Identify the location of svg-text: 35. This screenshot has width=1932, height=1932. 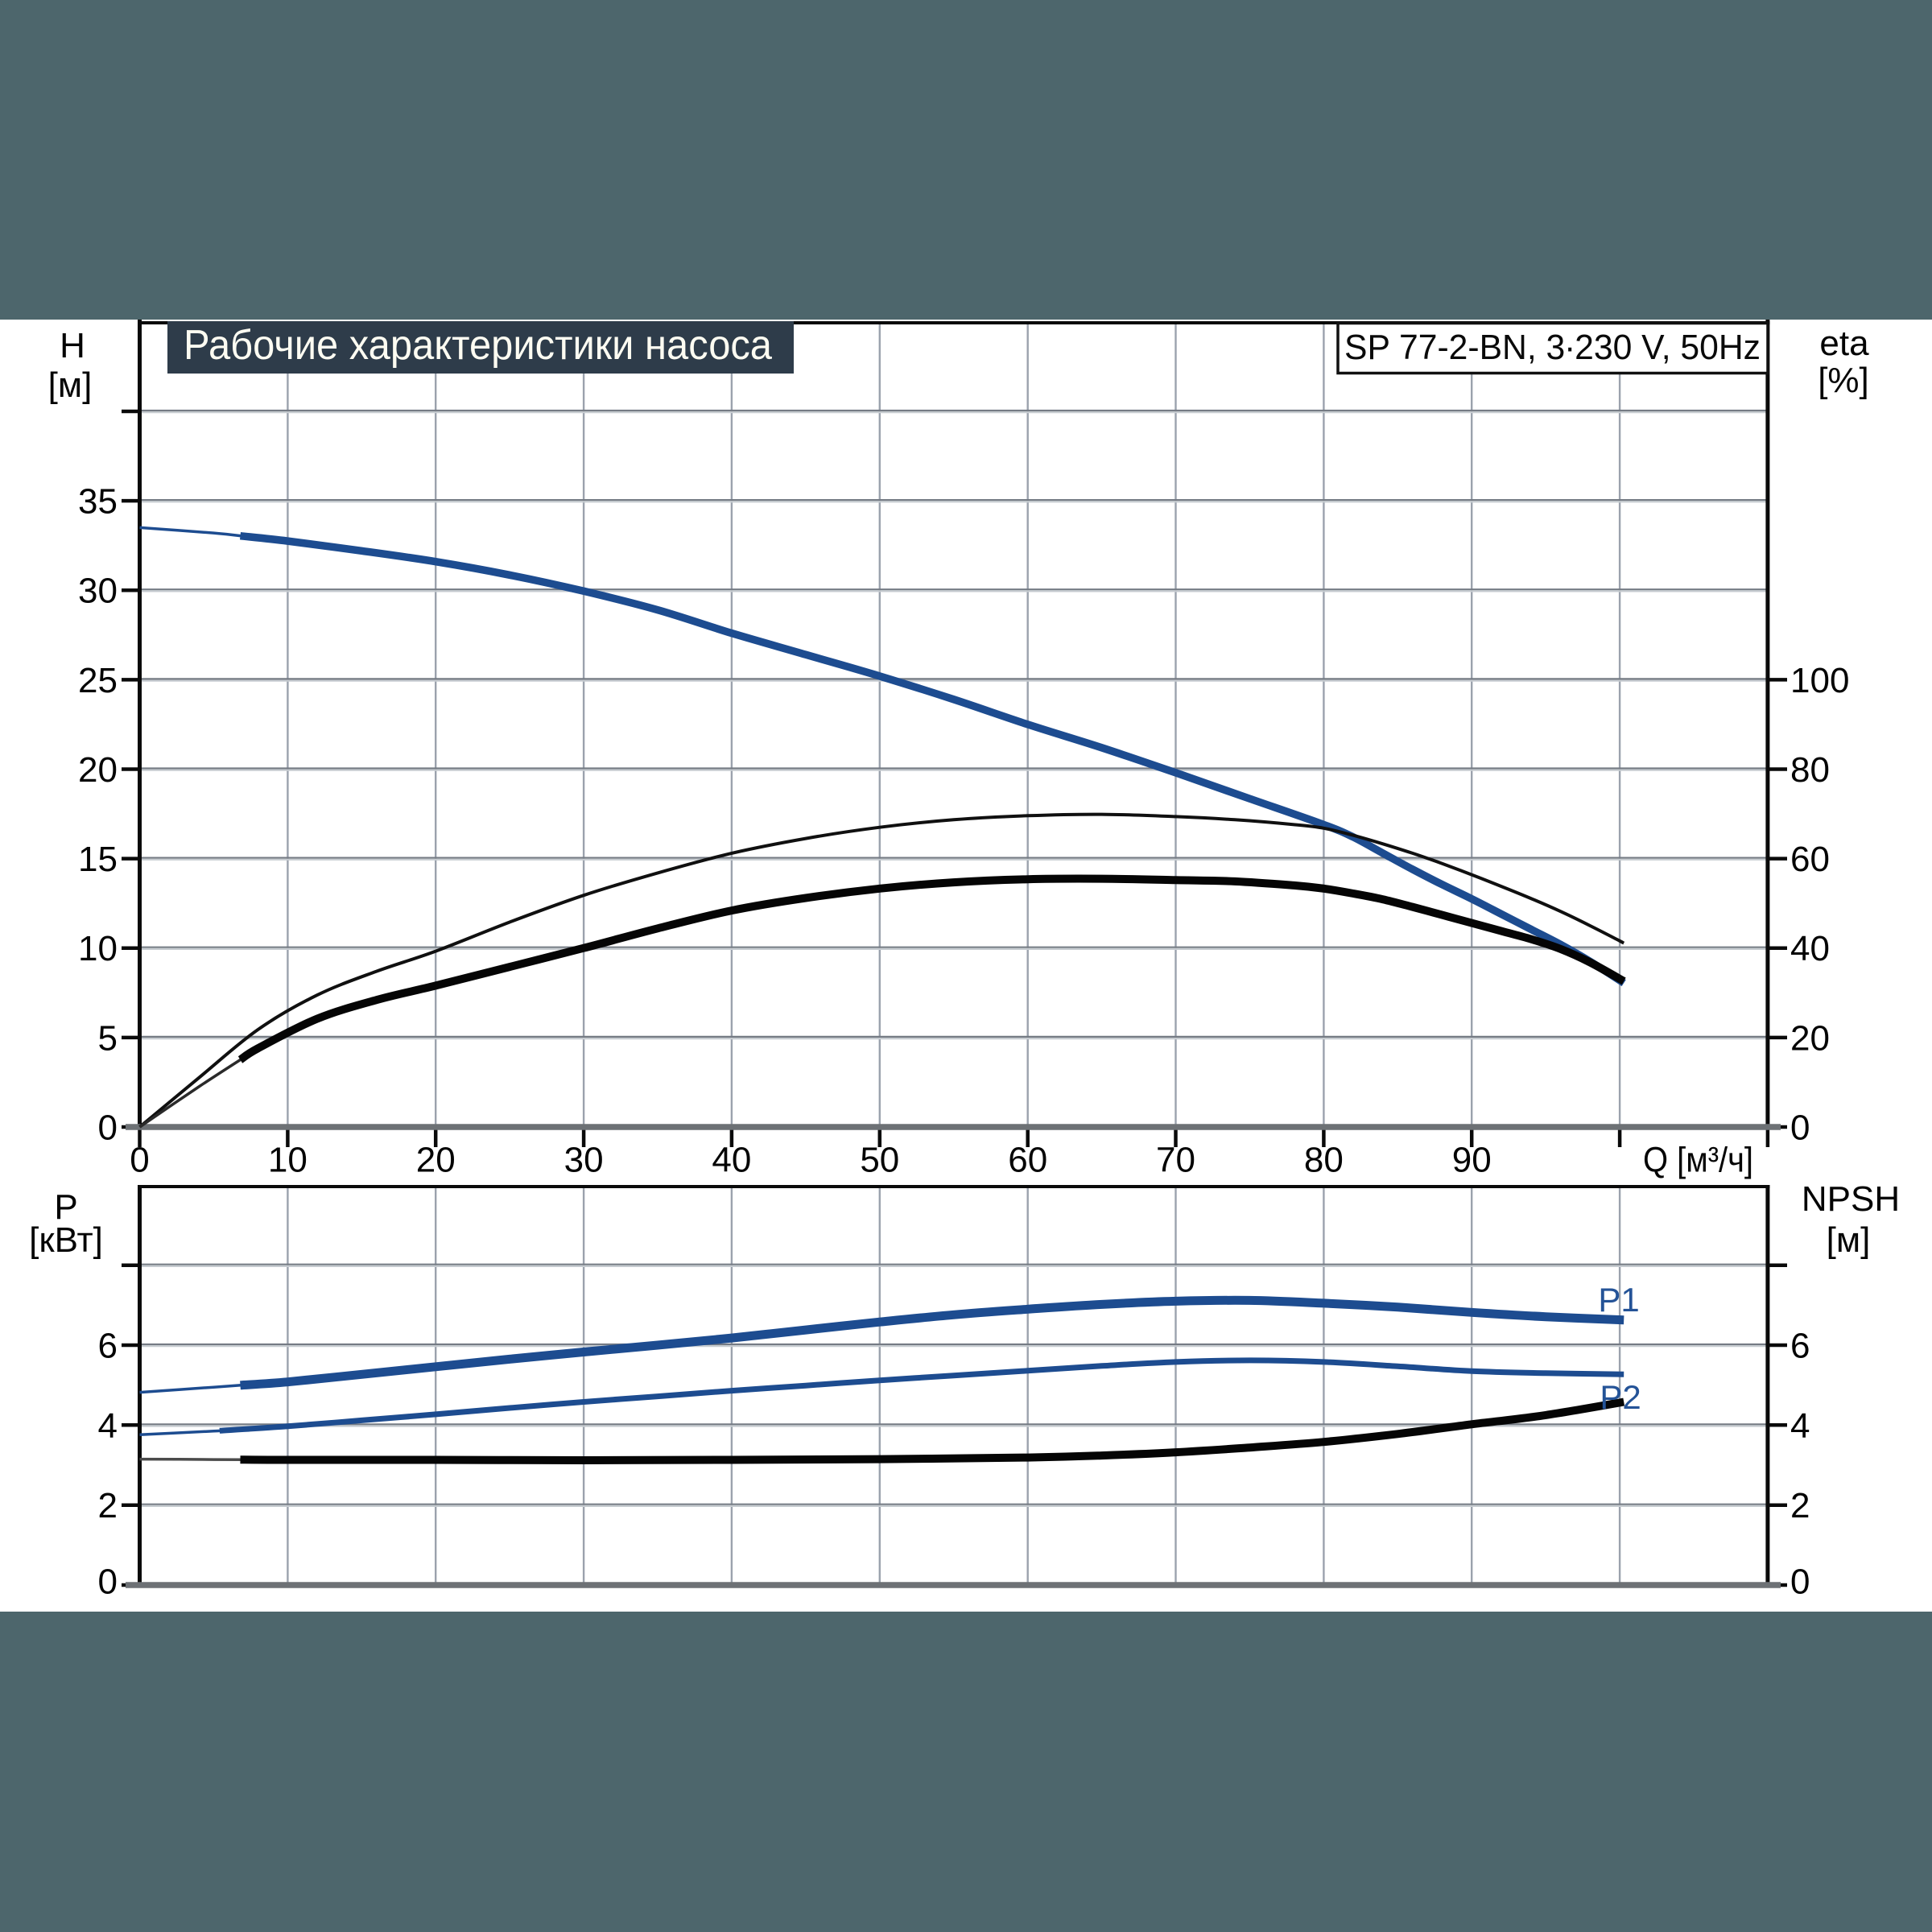
(98, 502).